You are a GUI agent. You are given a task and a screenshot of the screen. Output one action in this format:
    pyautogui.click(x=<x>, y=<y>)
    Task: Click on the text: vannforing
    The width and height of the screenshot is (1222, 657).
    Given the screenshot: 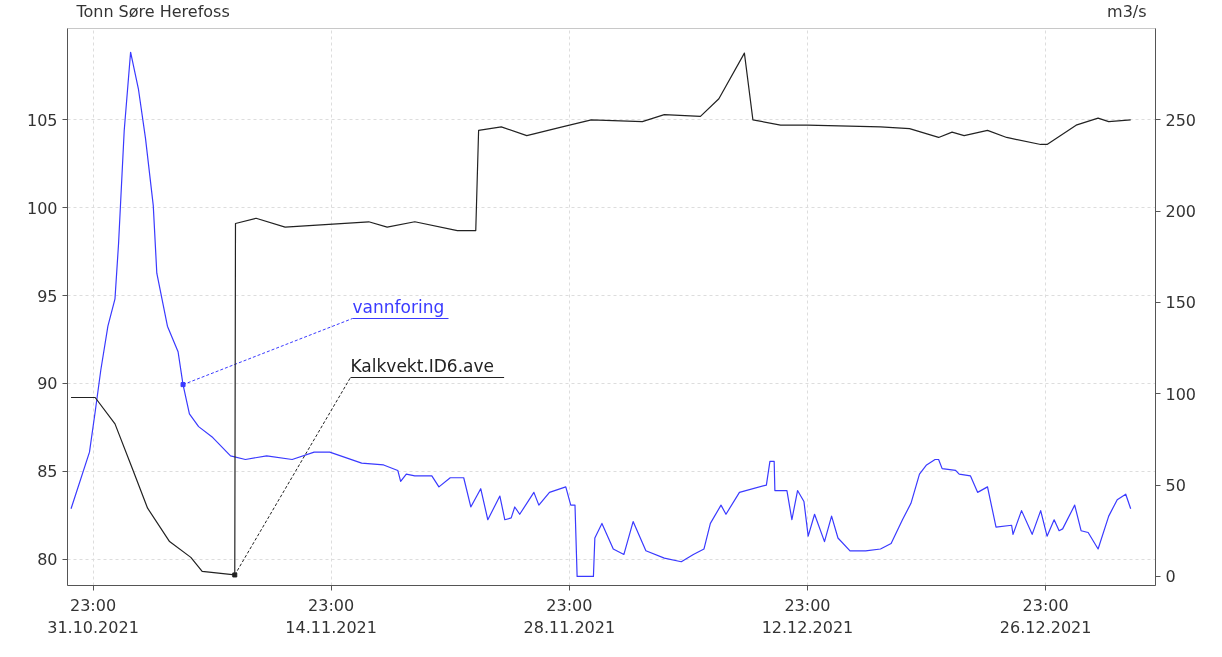 What is the action you would take?
    pyautogui.click(x=398, y=306)
    